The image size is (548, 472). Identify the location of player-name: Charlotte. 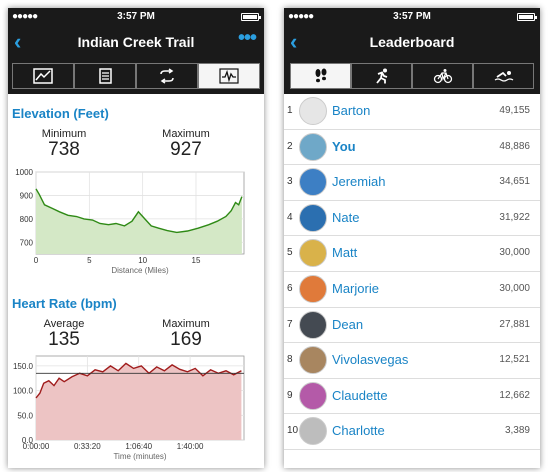
(358, 431).